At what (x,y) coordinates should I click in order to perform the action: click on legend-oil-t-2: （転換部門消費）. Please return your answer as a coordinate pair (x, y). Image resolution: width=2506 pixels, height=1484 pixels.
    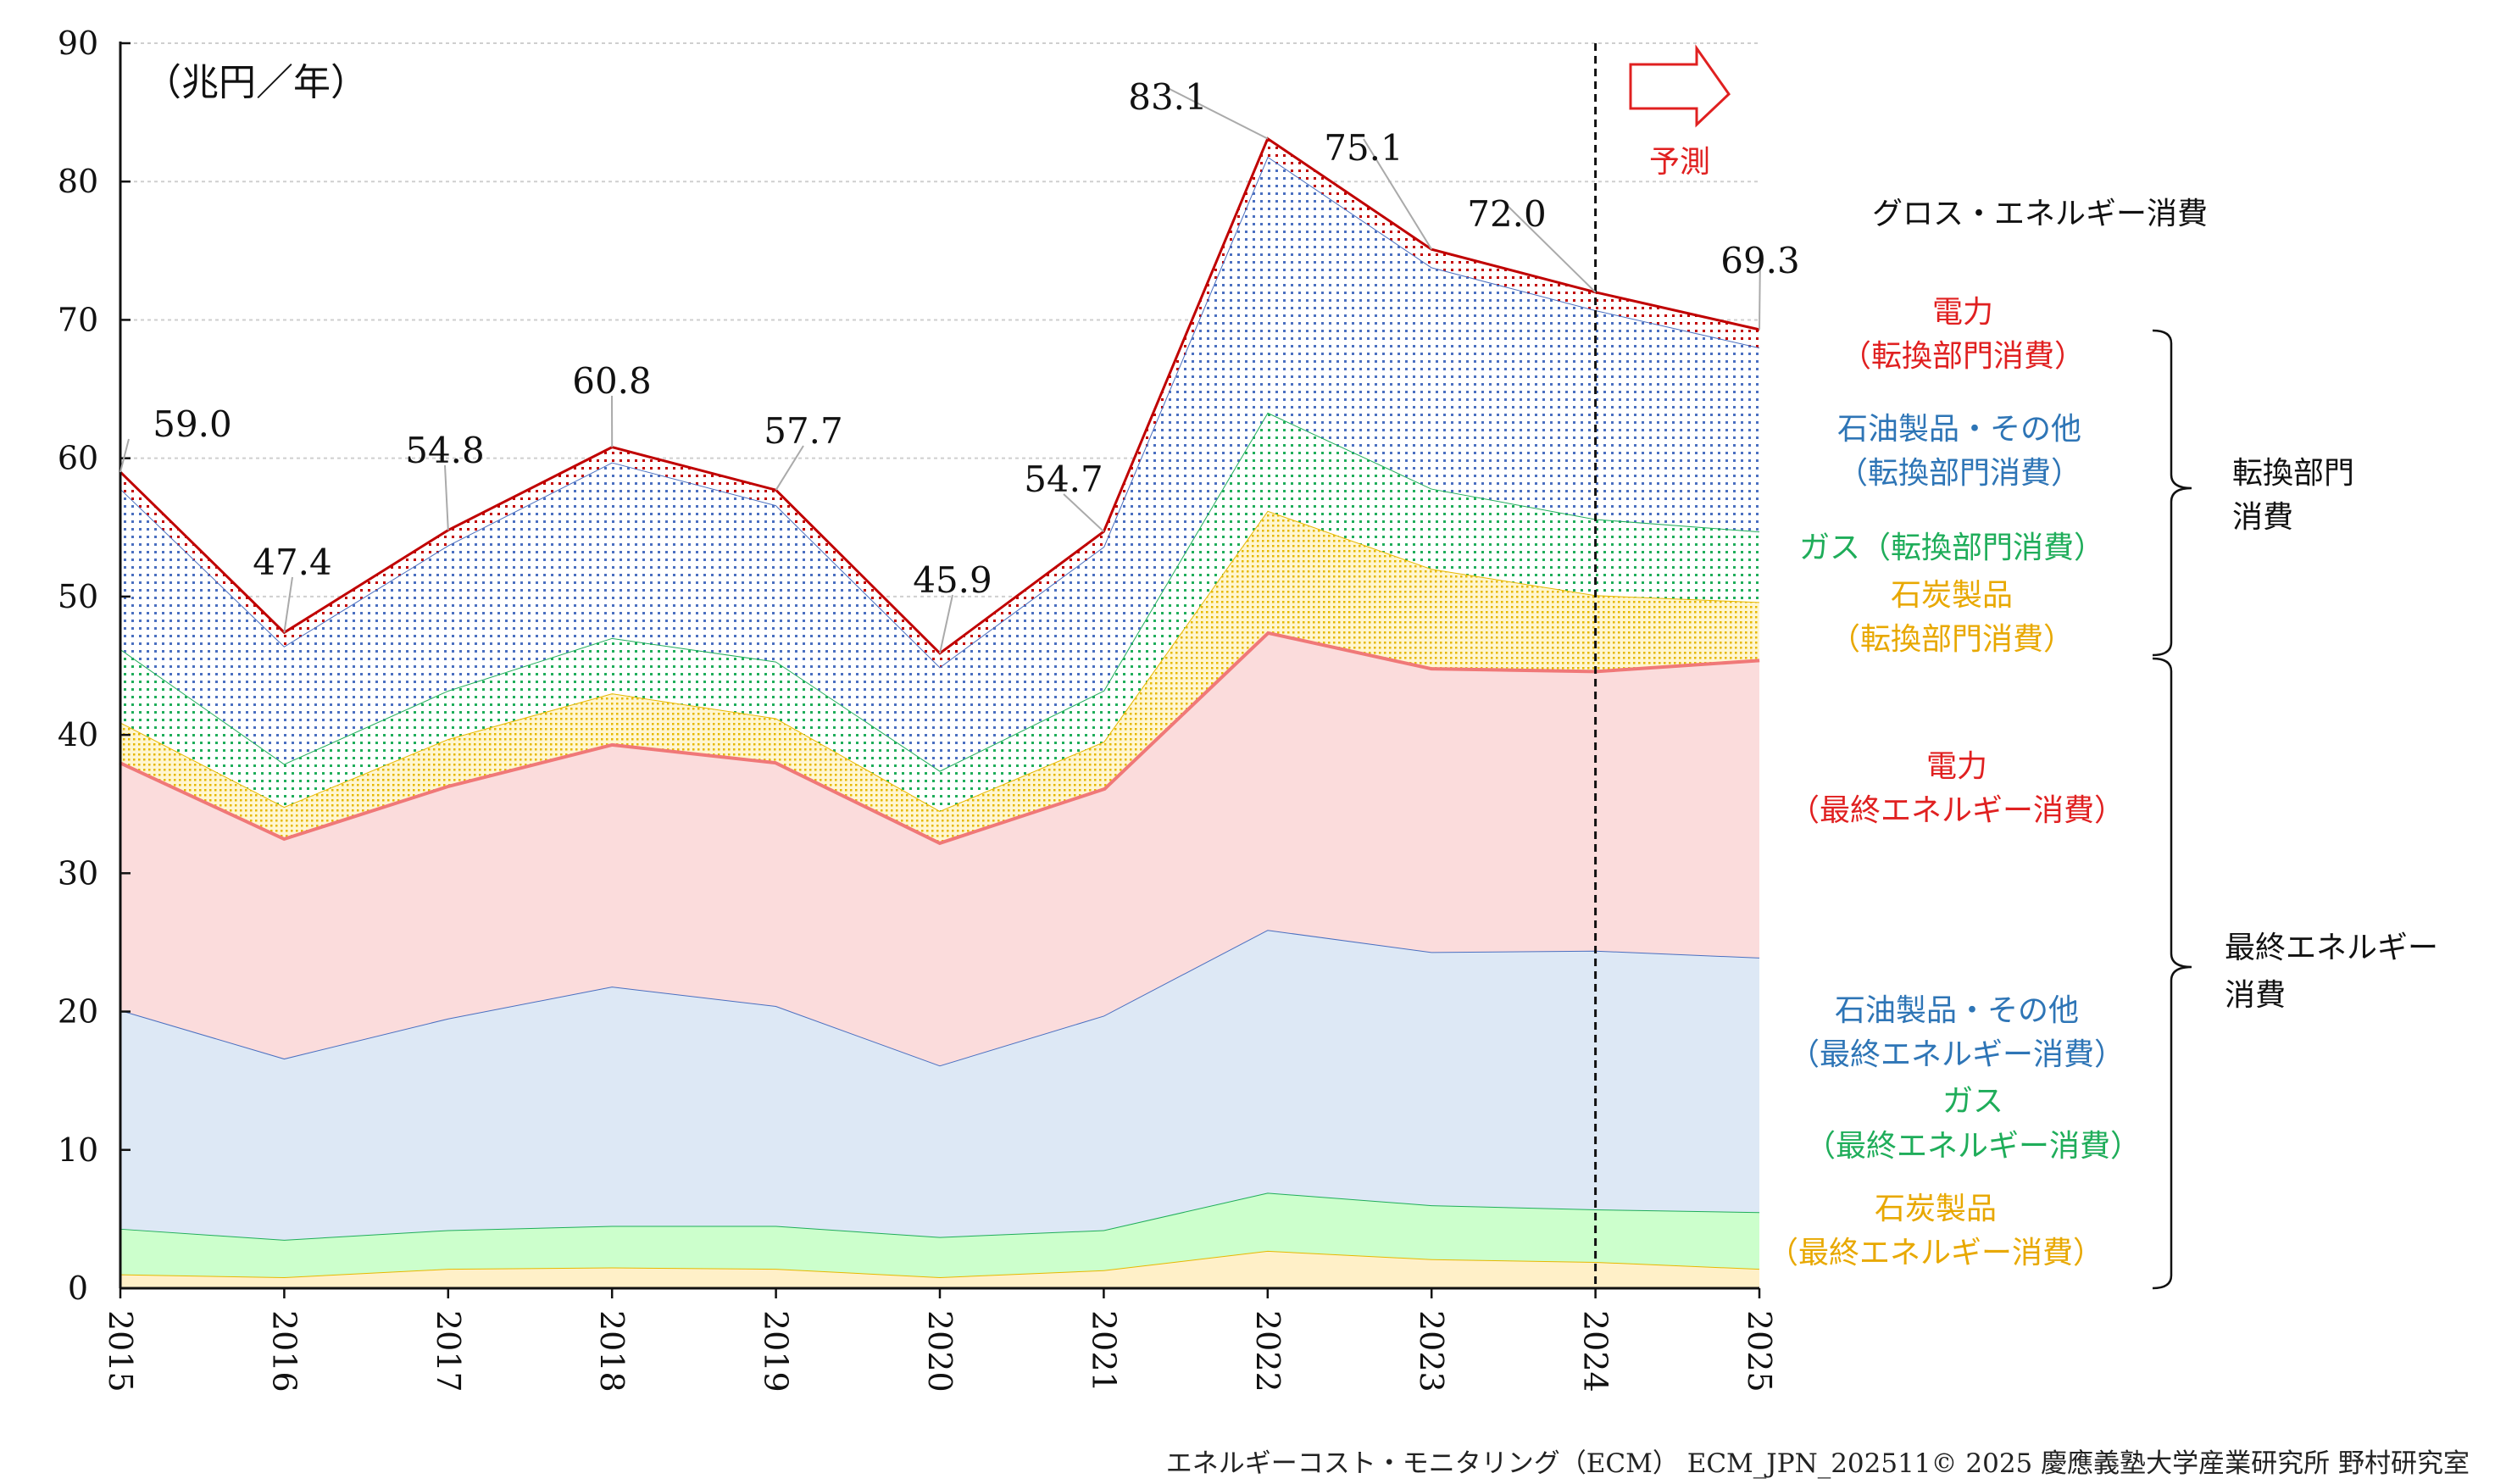
    Looking at the image, I should click on (1959, 474).